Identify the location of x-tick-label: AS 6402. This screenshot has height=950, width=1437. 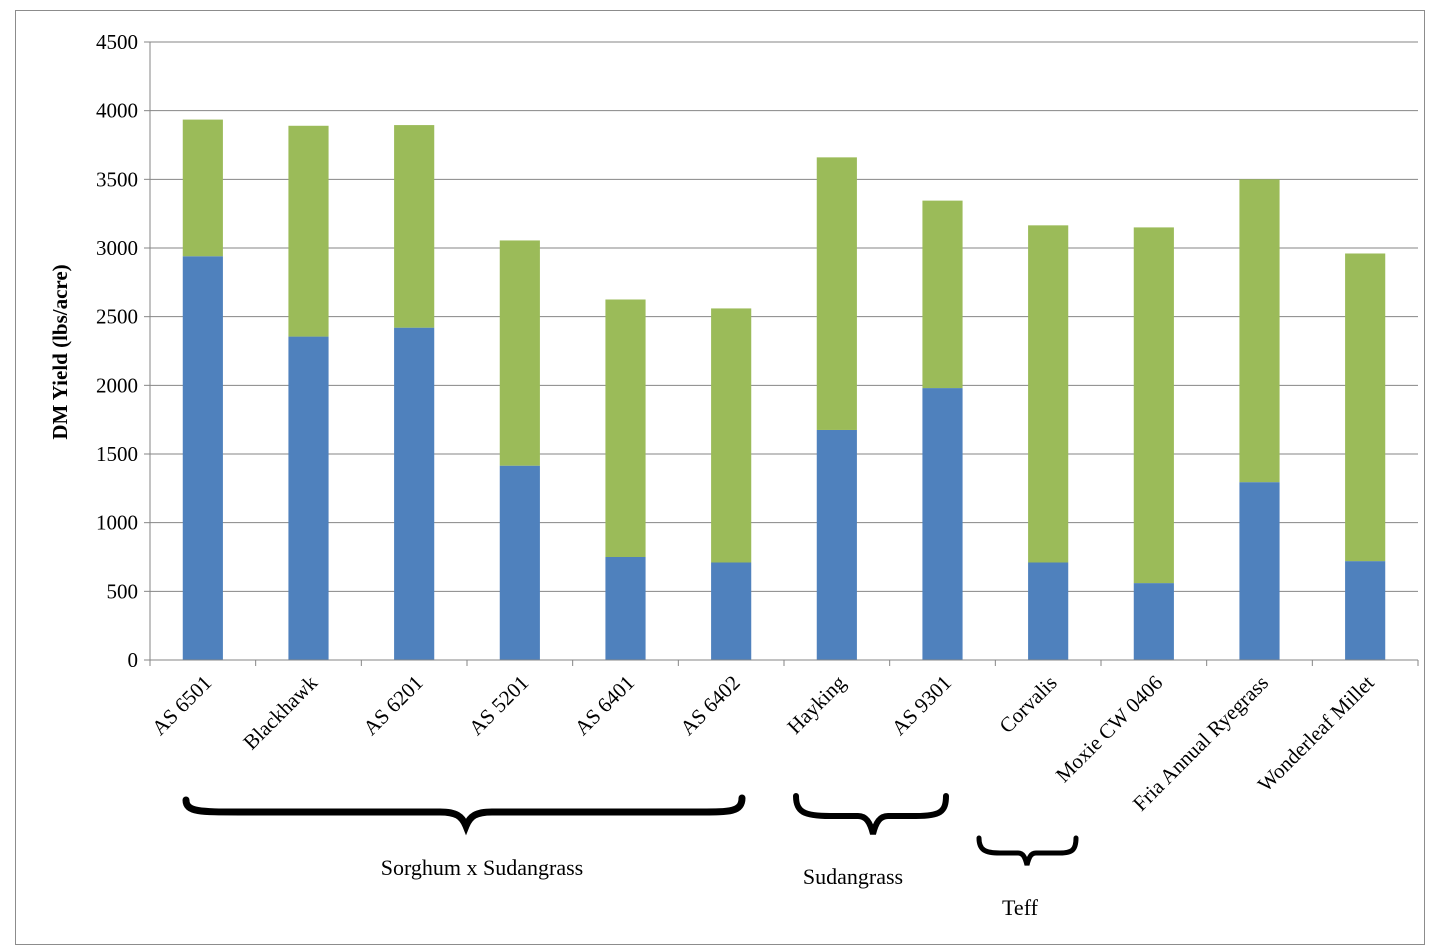
(709, 705).